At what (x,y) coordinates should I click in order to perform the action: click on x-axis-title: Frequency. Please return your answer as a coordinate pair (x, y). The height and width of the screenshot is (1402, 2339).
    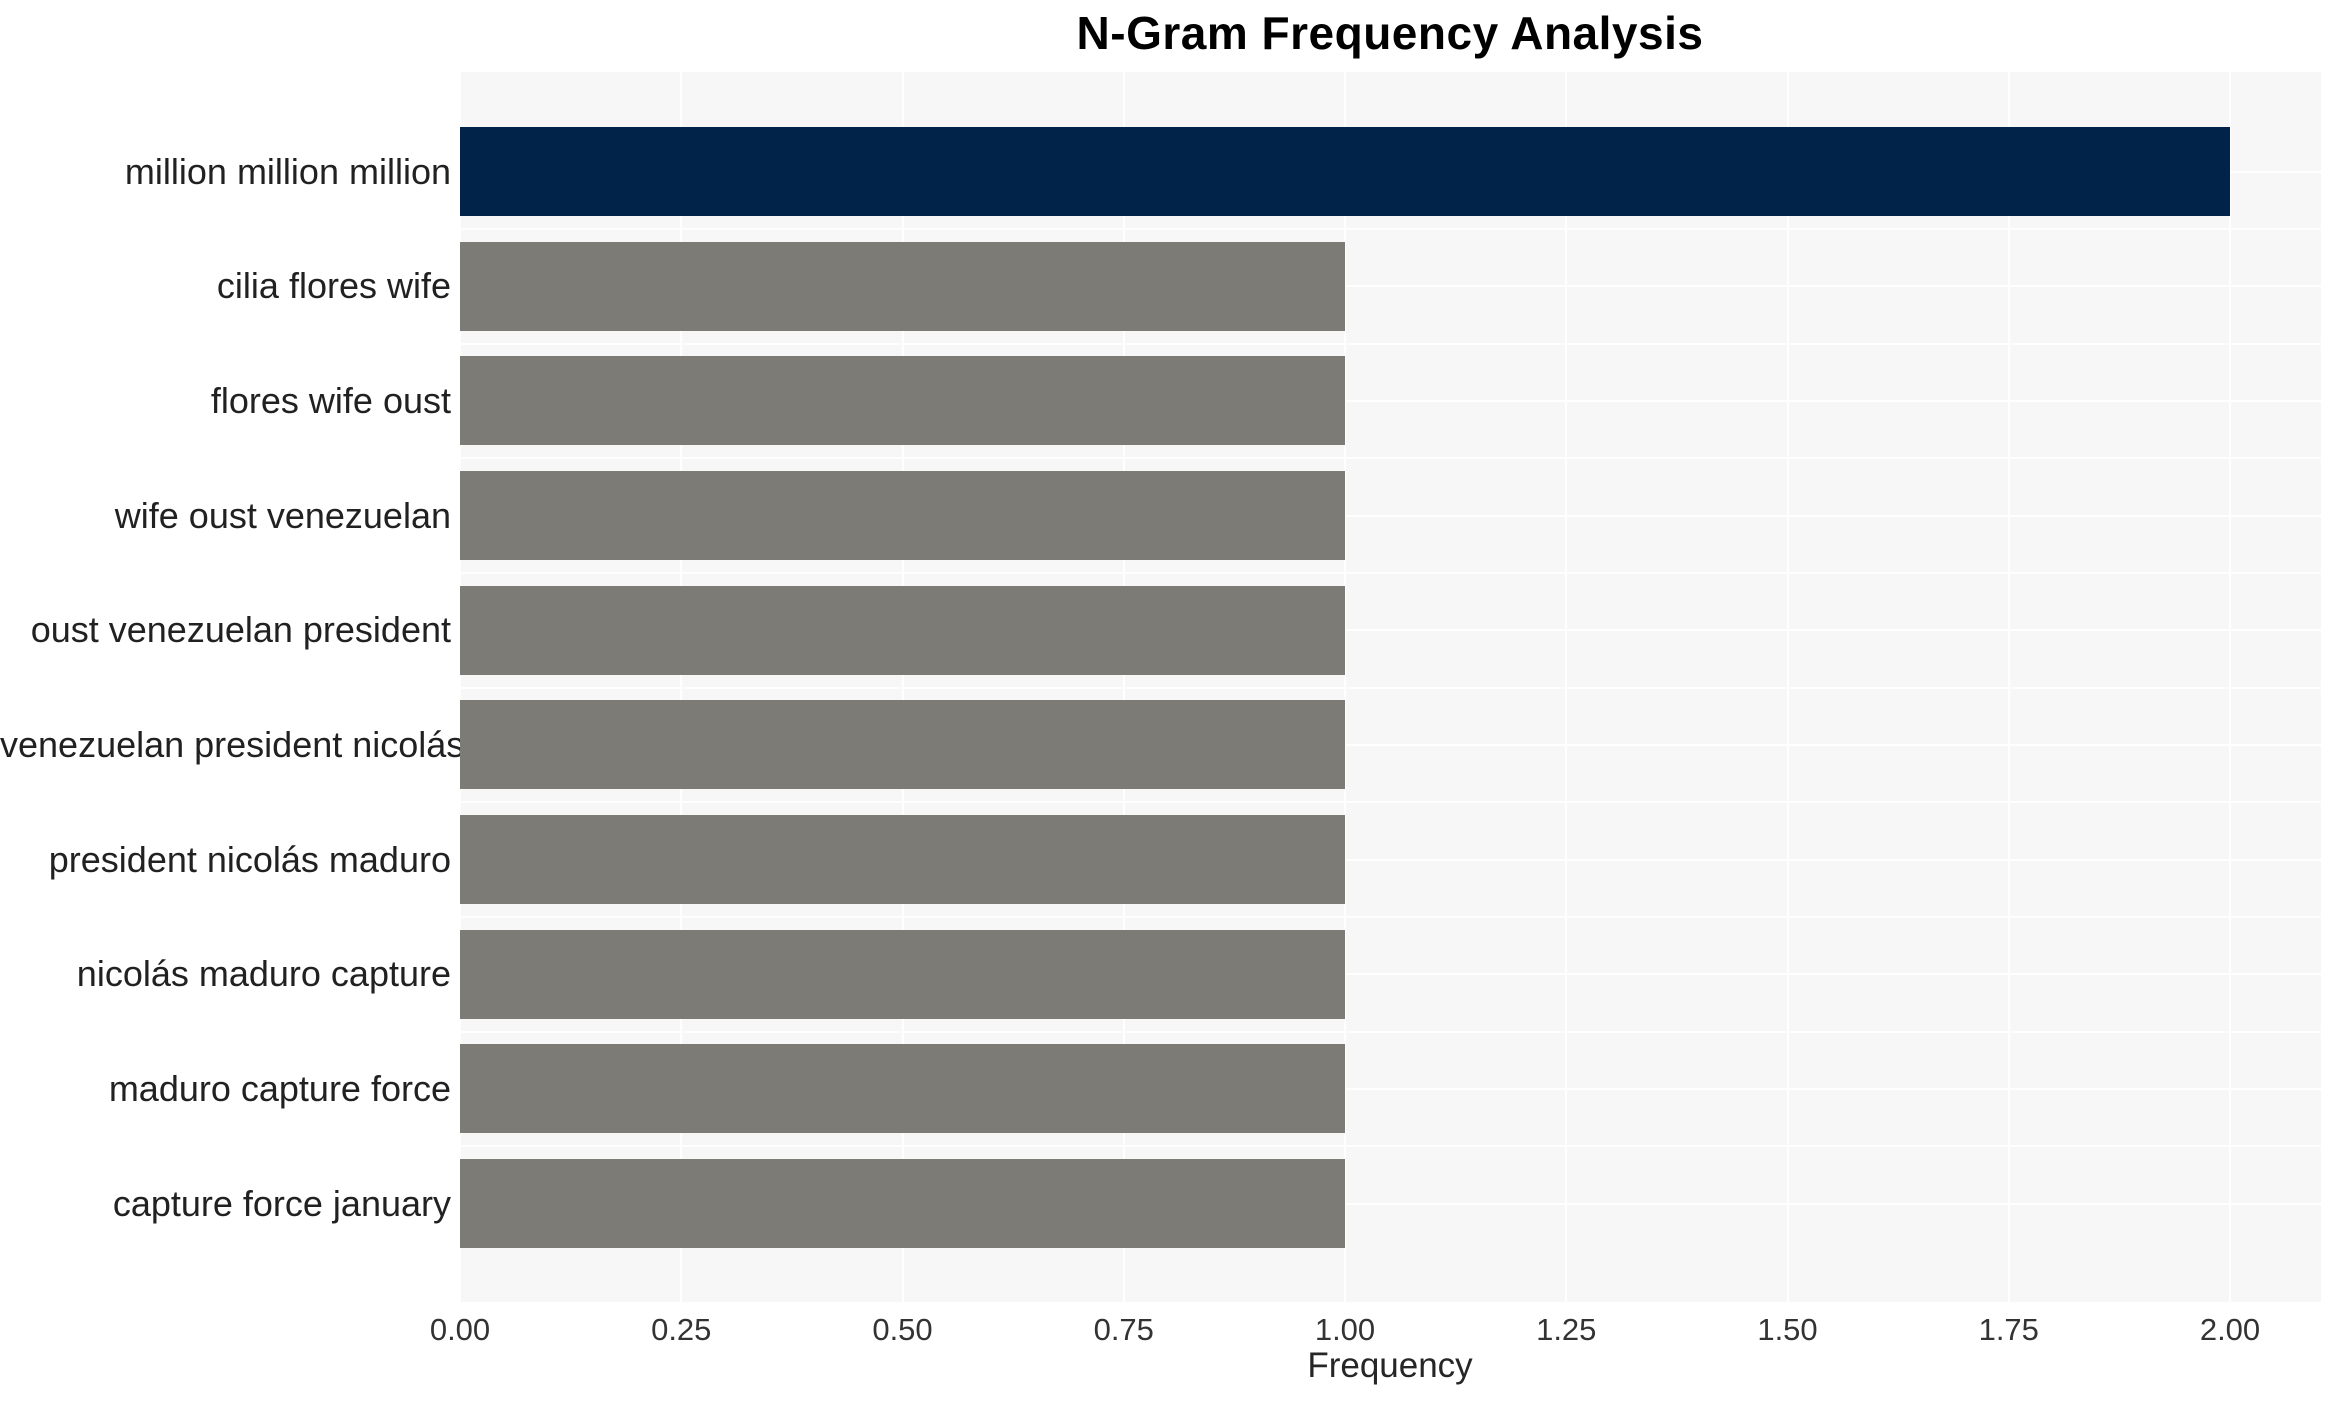
    Looking at the image, I should click on (1390, 1365).